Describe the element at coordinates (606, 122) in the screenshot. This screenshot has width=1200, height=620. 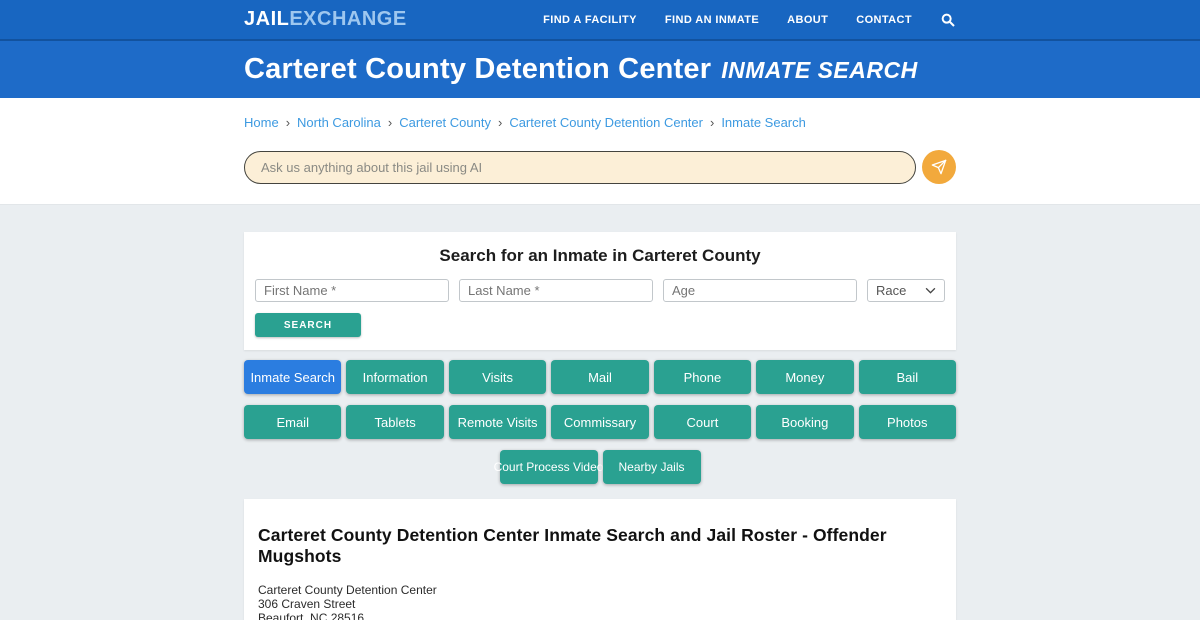
I see `breadcrumb-detention-center: Carteret County Detention Center` at that location.